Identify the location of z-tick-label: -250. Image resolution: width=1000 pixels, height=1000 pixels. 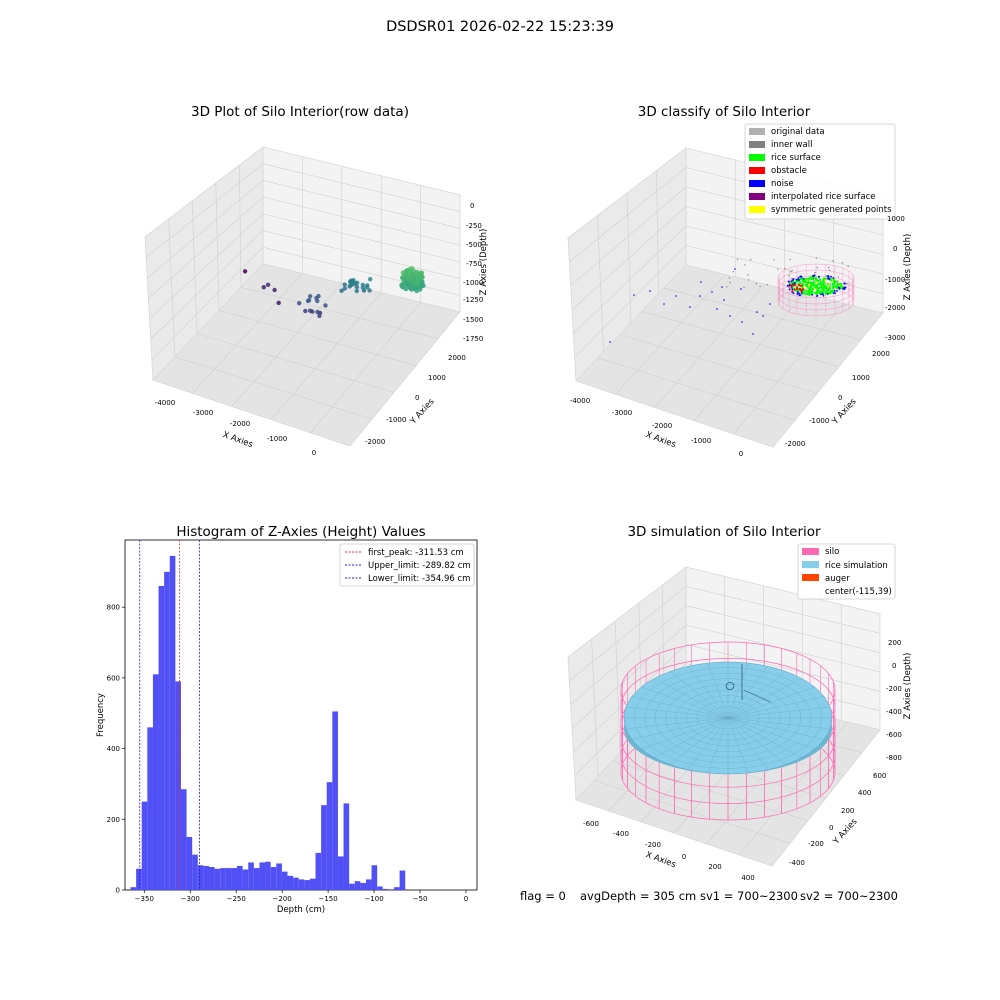
(474, 226).